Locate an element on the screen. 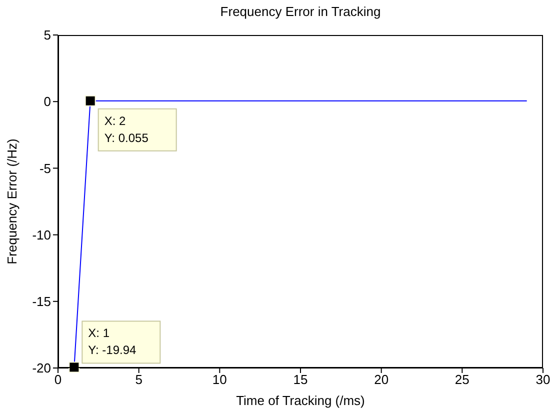 Image resolution: width=558 pixels, height=419 pixels. y-tick-label: -5 is located at coordinates (45, 168).